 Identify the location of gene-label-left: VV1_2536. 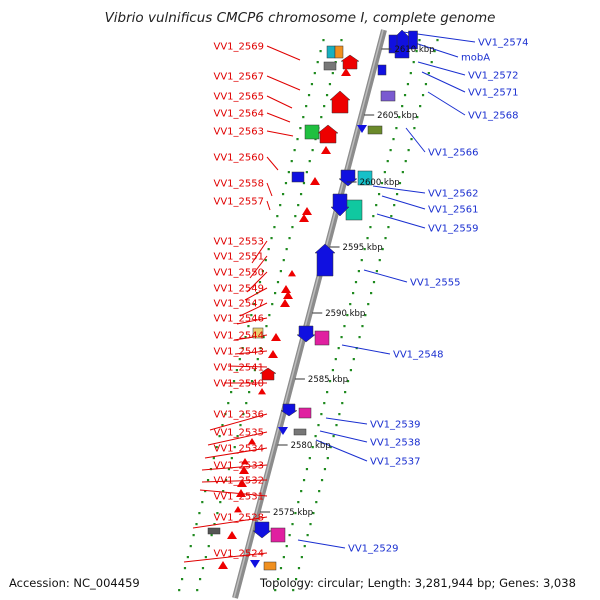
(239, 415).